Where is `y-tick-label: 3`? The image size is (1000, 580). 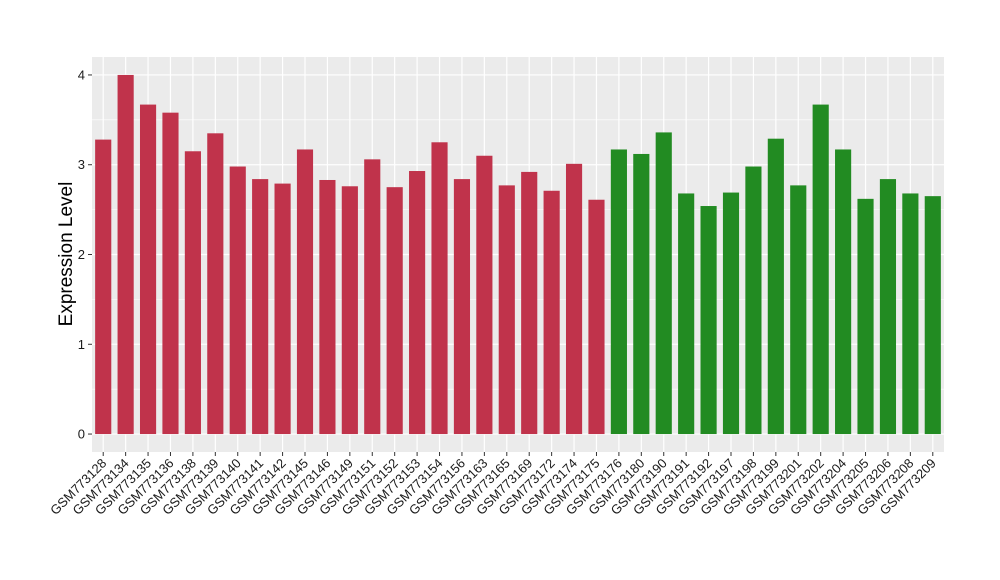 y-tick-label: 3 is located at coordinates (81, 164).